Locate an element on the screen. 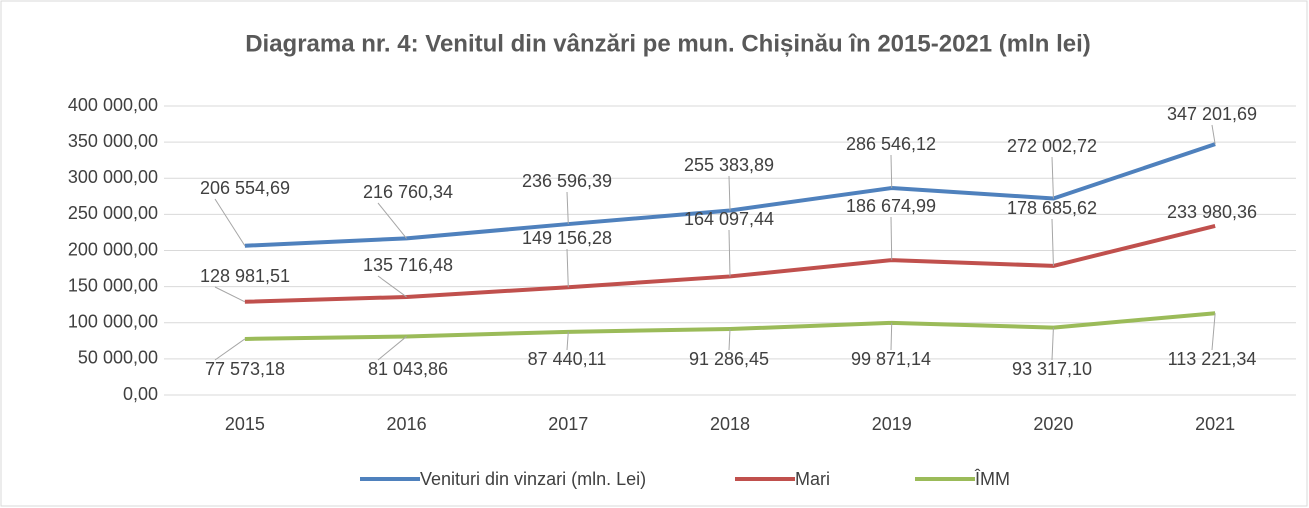 The height and width of the screenshot is (508, 1309). legend-label: Mari is located at coordinates (812, 479).